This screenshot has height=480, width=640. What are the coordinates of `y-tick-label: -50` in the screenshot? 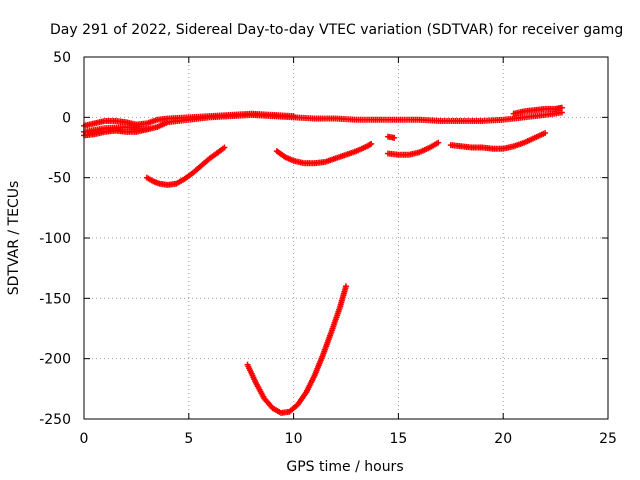 It's located at (59, 179).